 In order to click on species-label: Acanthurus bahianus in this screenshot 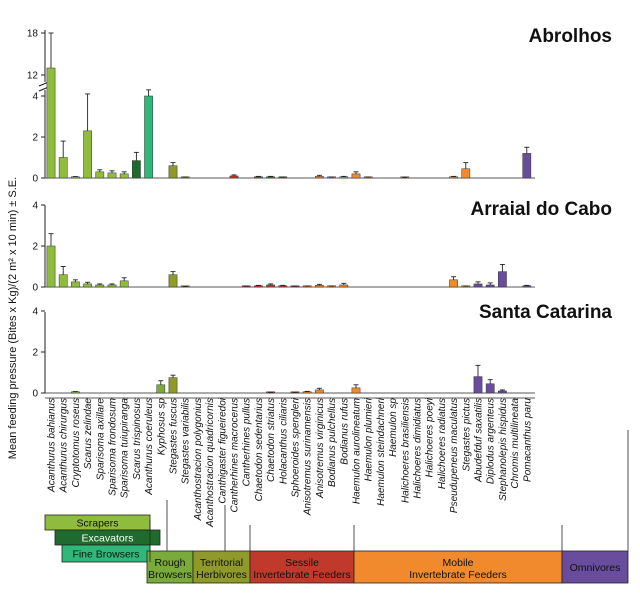, I will do `click(52, 445)`.